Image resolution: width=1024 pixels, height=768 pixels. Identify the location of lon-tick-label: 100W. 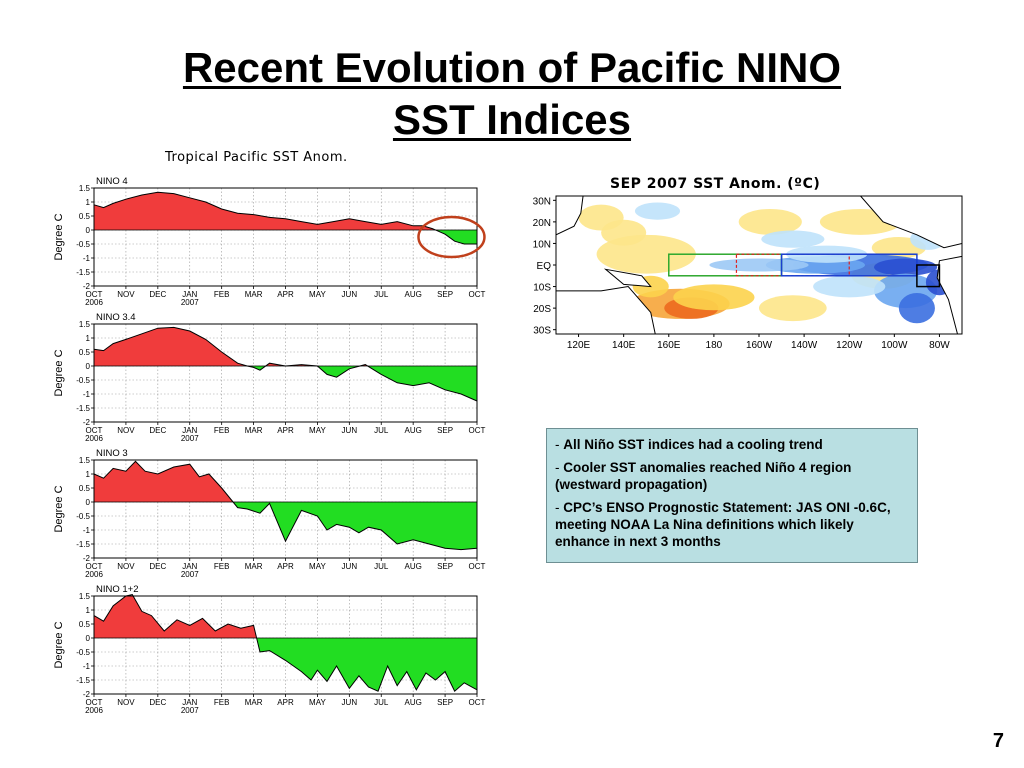
(894, 345).